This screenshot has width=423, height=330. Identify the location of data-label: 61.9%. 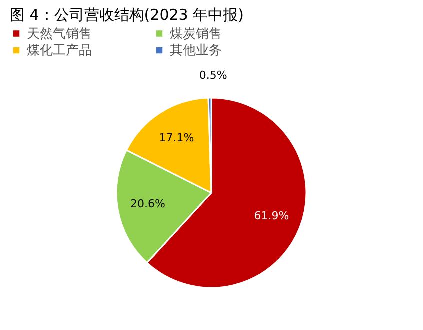
(272, 215).